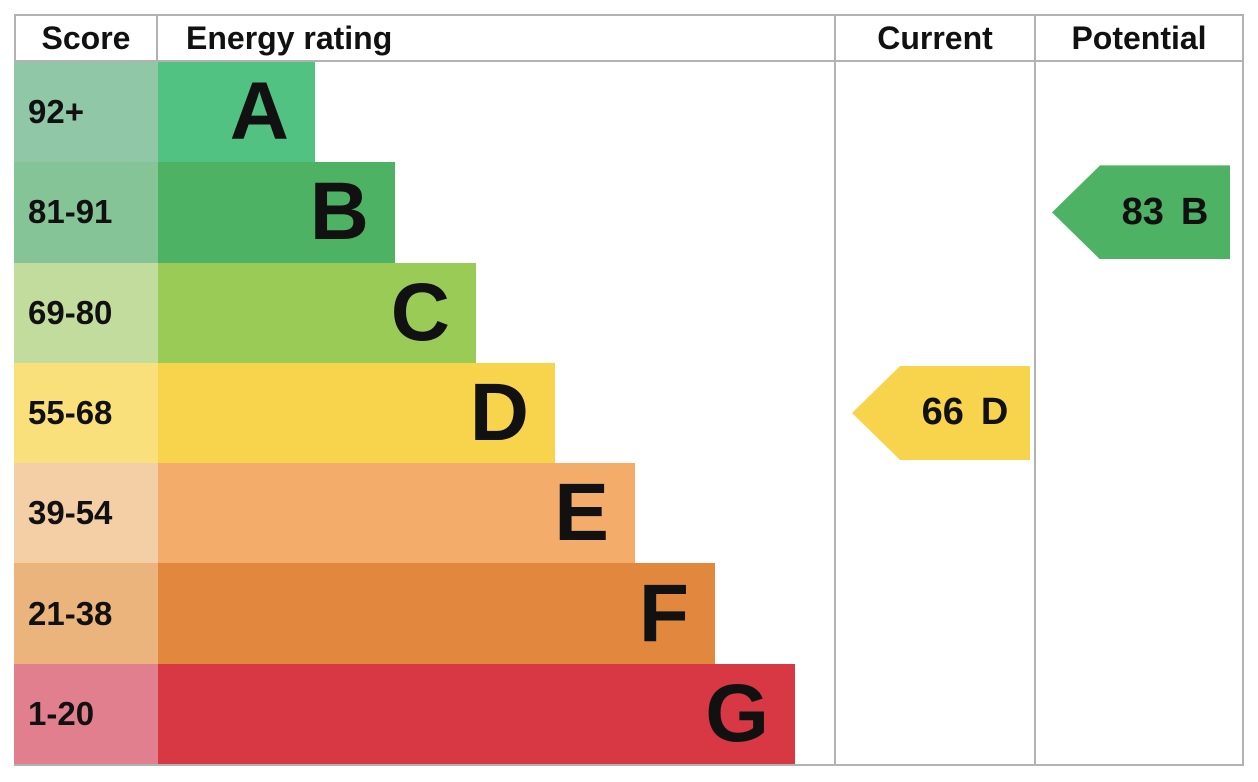  I want to click on rating-bar-e: E, so click(396, 513).